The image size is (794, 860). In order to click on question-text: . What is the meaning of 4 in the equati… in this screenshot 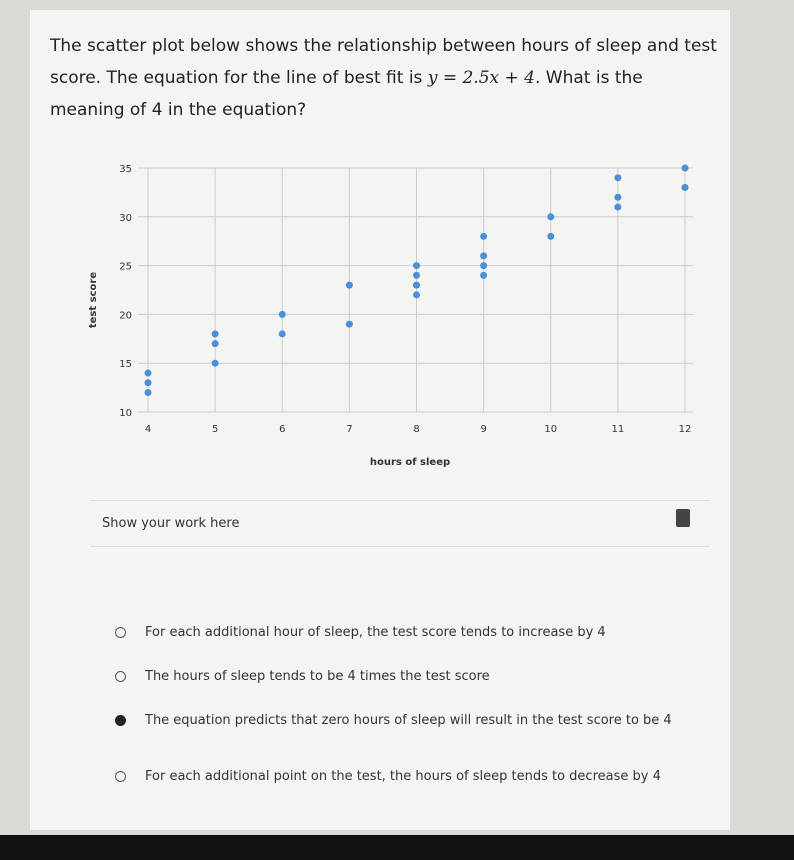, I will do `click(346, 94)`.